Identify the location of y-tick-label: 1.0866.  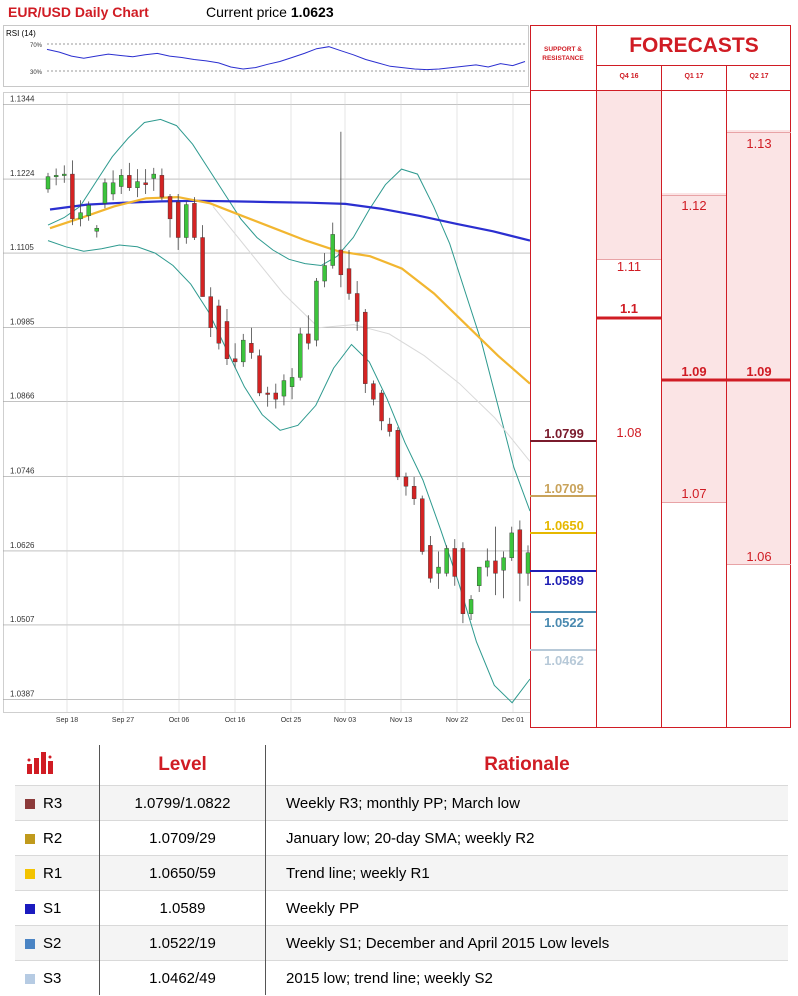
(22, 396).